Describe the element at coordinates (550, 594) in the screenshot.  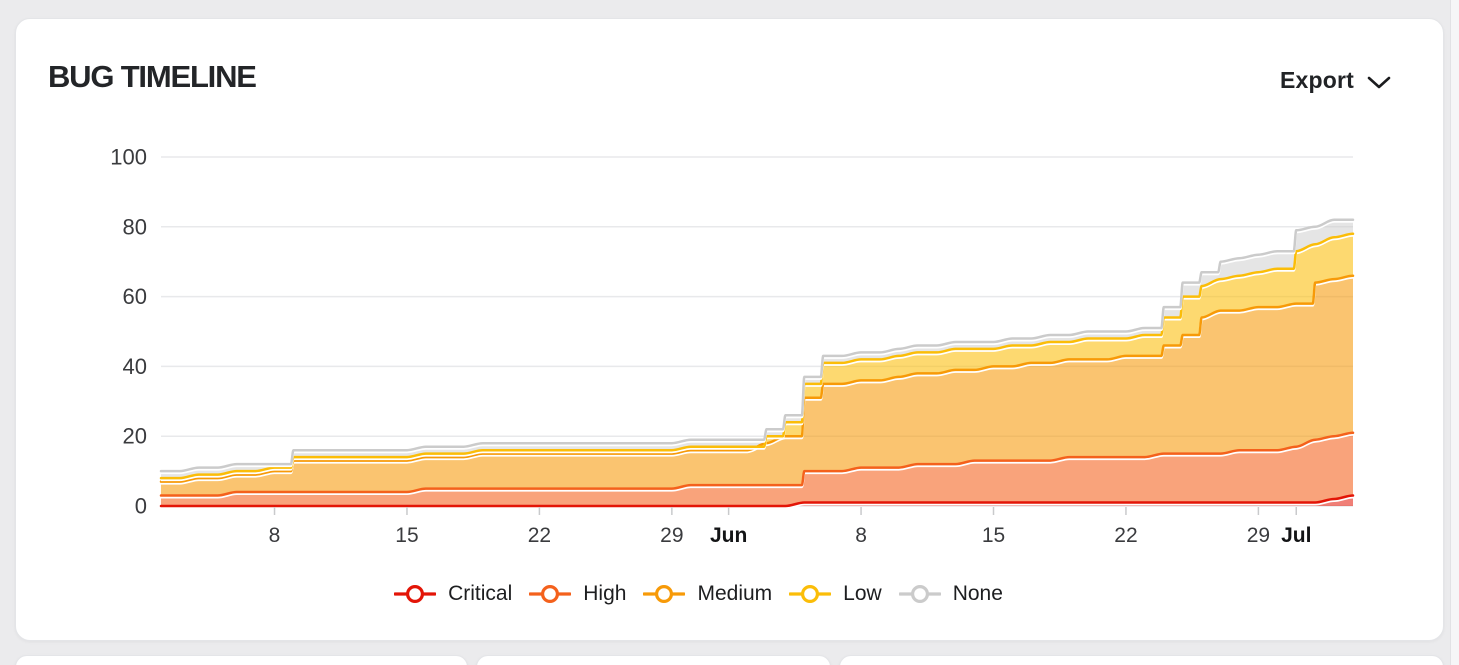
I see `legend-marker-high-icon` at that location.